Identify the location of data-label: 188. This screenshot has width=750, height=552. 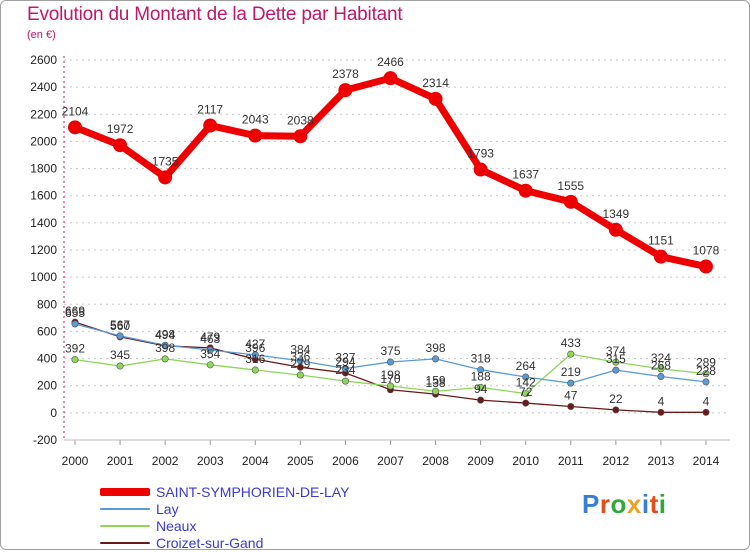
(481, 376).